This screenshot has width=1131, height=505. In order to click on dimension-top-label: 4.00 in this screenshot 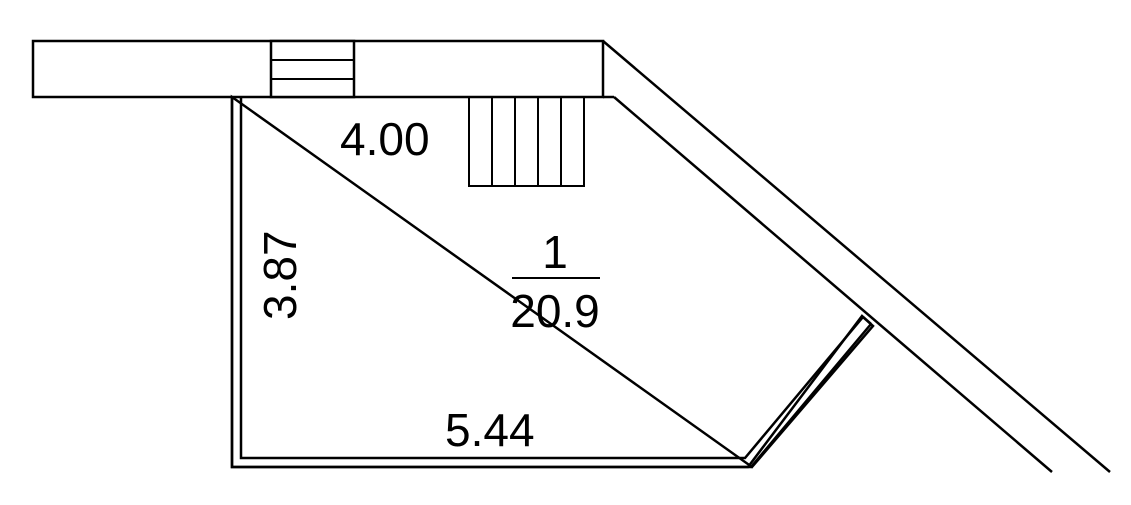, I will do `click(385, 139)`.